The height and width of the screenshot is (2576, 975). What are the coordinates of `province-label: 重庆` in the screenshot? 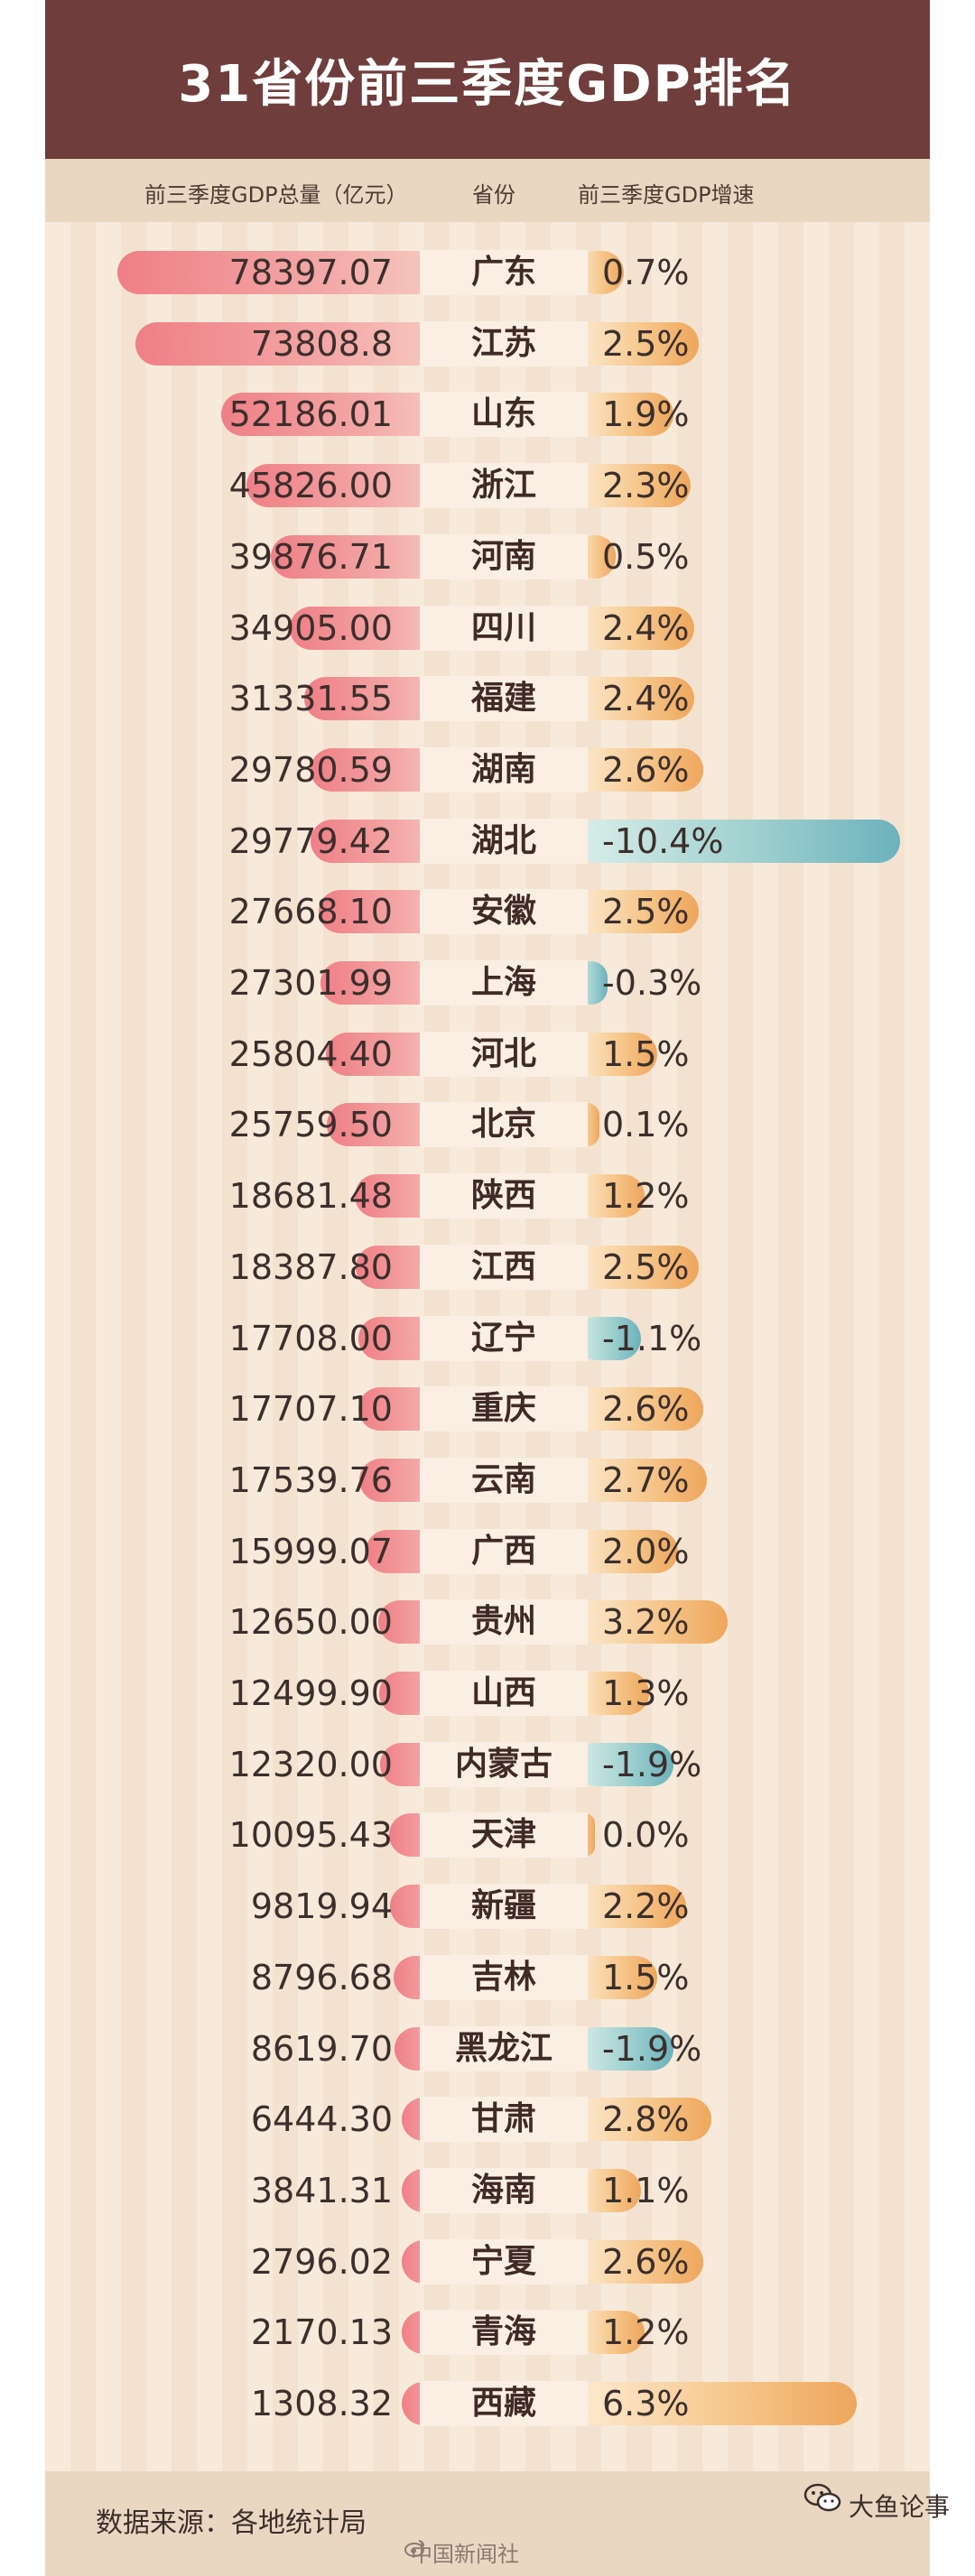 It's located at (503, 1409).